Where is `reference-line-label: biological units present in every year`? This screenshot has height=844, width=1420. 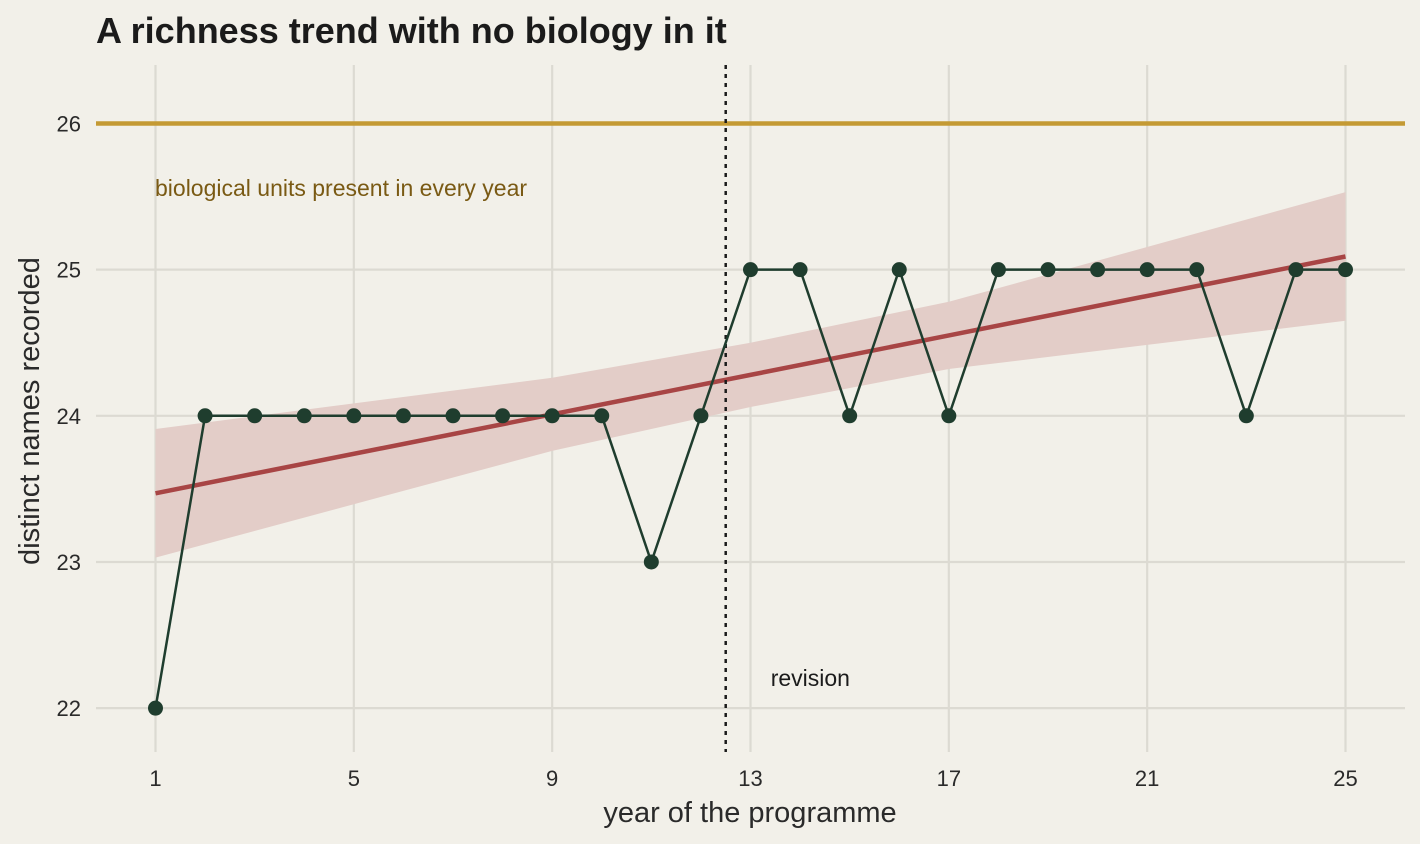 reference-line-label: biological units present in every year is located at coordinates (341, 188).